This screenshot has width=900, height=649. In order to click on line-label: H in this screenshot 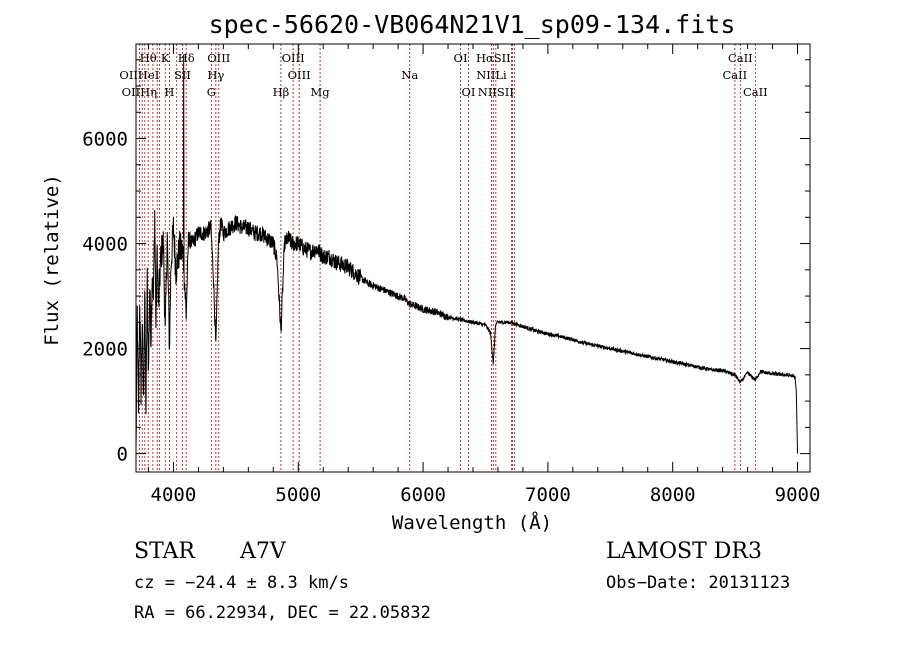, I will do `click(169, 92)`.